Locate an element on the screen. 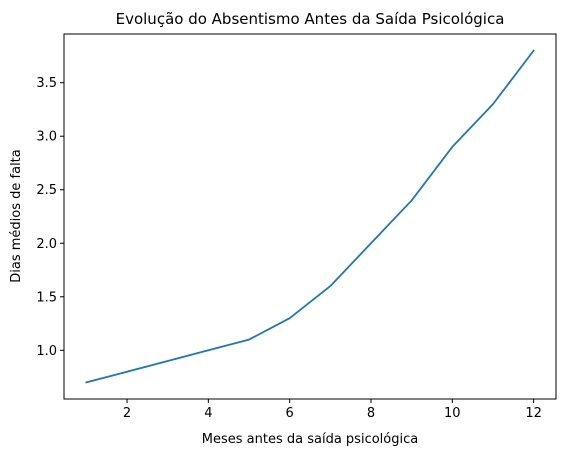  y-tick-label: 2.5 is located at coordinates (46, 190).